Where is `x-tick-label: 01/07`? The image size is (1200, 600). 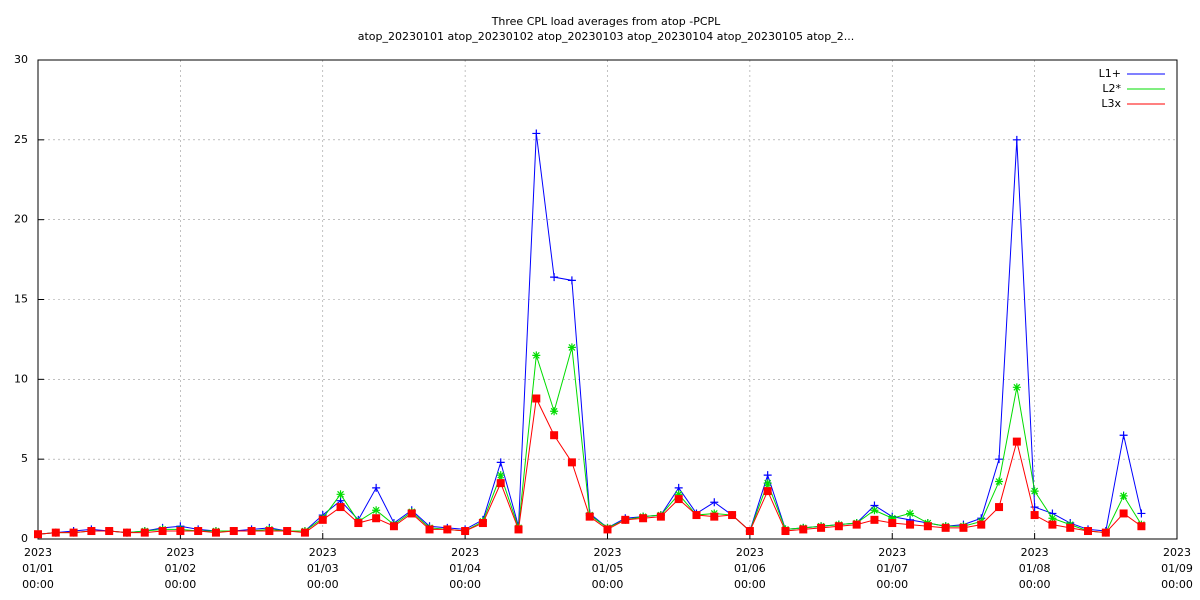 x-tick-label: 01/07 is located at coordinates (892, 568).